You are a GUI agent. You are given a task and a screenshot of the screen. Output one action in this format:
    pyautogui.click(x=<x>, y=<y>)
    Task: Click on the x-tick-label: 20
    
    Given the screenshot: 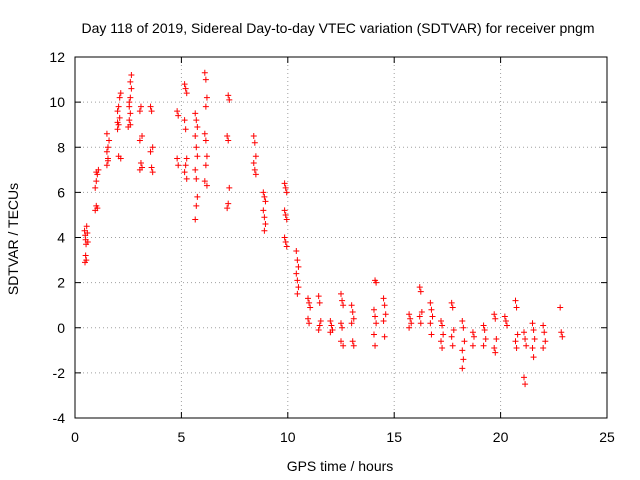 What is the action you would take?
    pyautogui.click(x=501, y=437)
    